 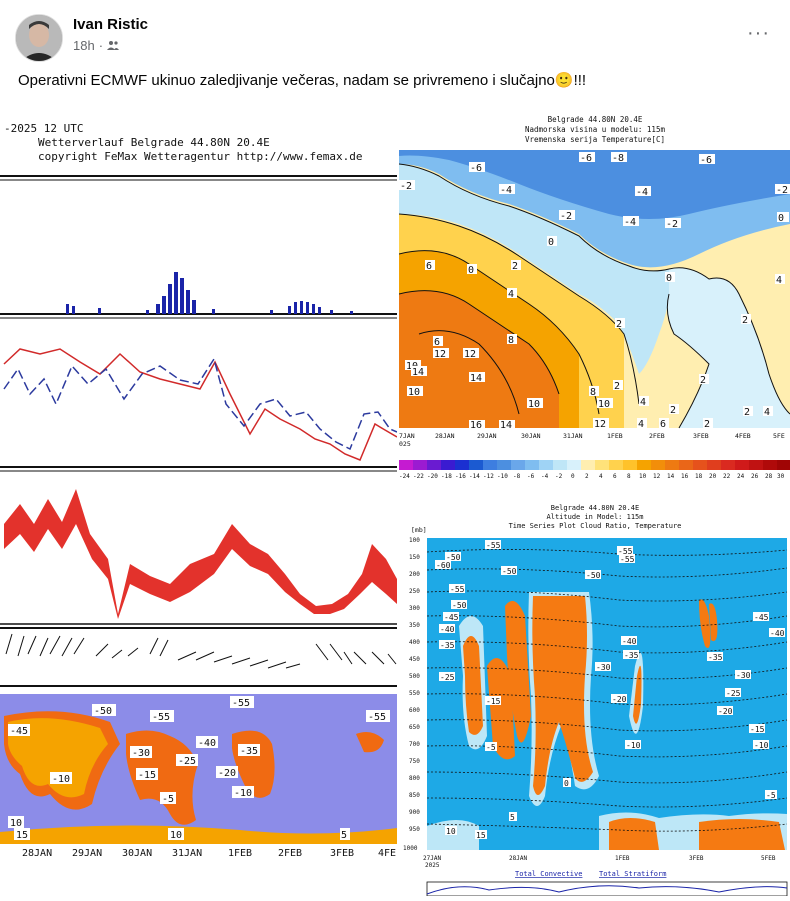 I want to click on tr-contour-label: 10, so click(x=414, y=392).